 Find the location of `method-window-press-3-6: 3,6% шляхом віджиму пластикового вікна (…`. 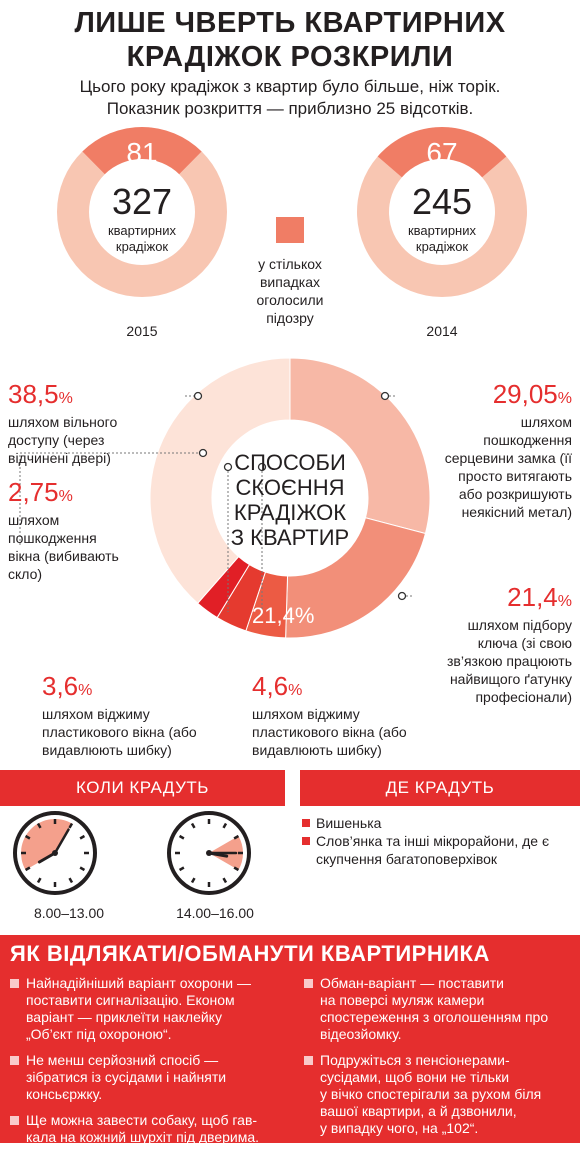

method-window-press-3-6: 3,6% шляхом віджиму пластикового вікна (… is located at coordinates (119, 714).